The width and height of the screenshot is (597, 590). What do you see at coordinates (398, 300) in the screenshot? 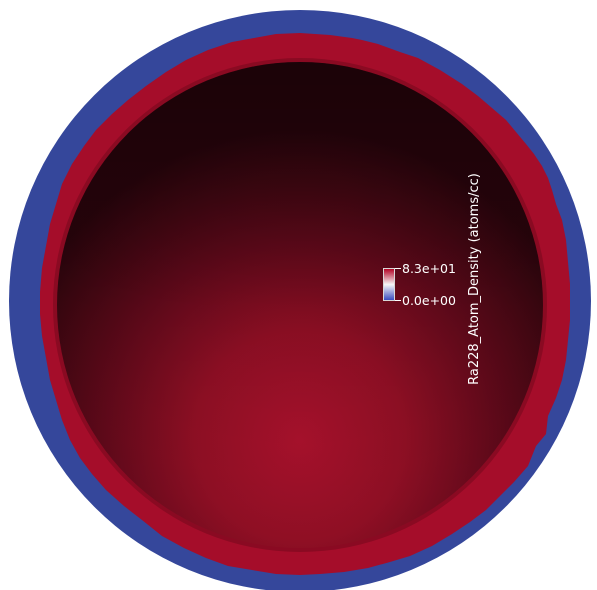
I see `colorbar-min-tick` at bounding box center [398, 300].